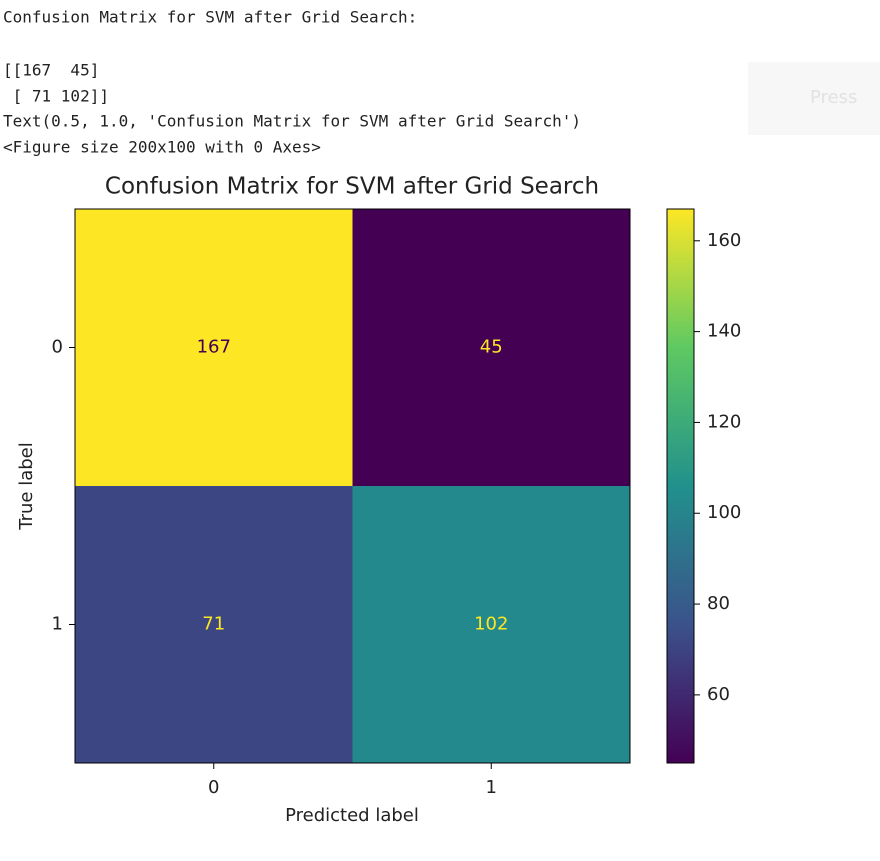  I want to click on x-axis-label: Predicted label, so click(352, 815).